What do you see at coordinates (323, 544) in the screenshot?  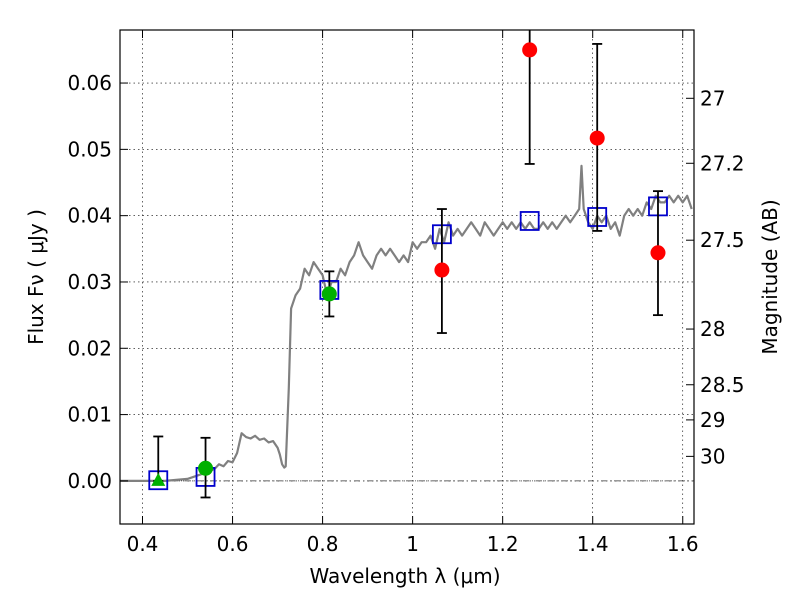 I see `x-tick-label: 0.8` at bounding box center [323, 544].